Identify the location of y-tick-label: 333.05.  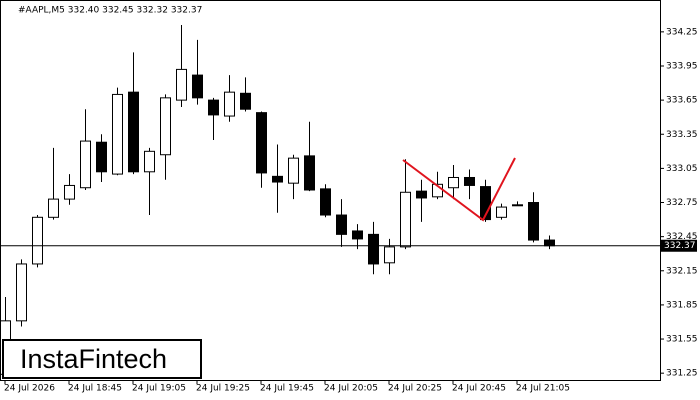
(682, 169).